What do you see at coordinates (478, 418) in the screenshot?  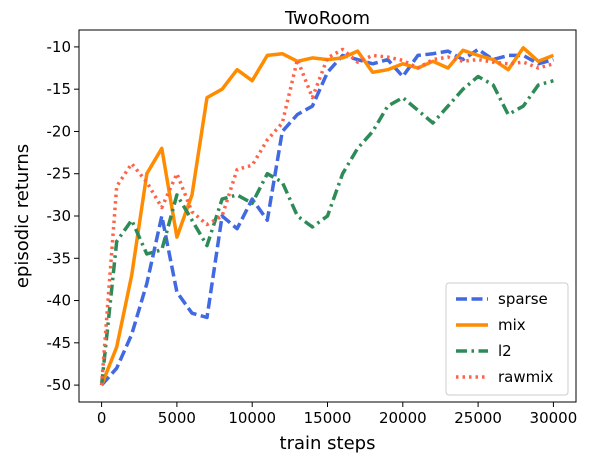 I see `x-tick-label: 25000` at bounding box center [478, 418].